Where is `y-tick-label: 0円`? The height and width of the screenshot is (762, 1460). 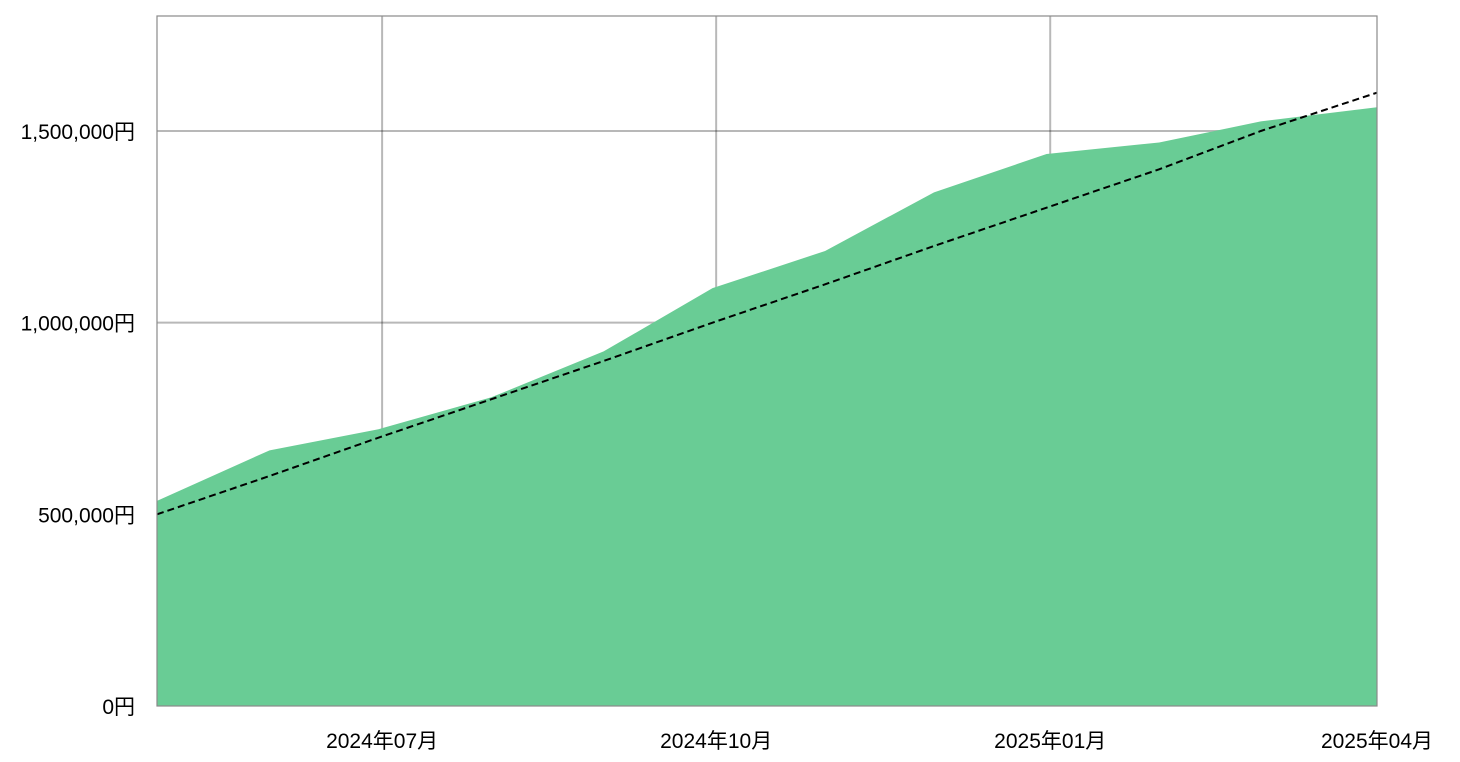
y-tick-label: 0円 is located at coordinates (118, 707).